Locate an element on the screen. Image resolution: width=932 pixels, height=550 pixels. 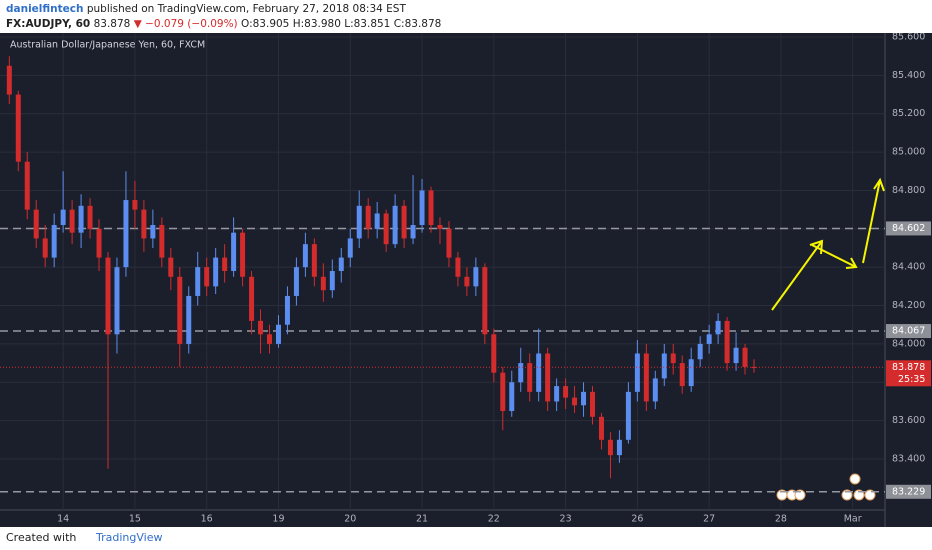
x-tick-label: 15 is located at coordinates (135, 519).